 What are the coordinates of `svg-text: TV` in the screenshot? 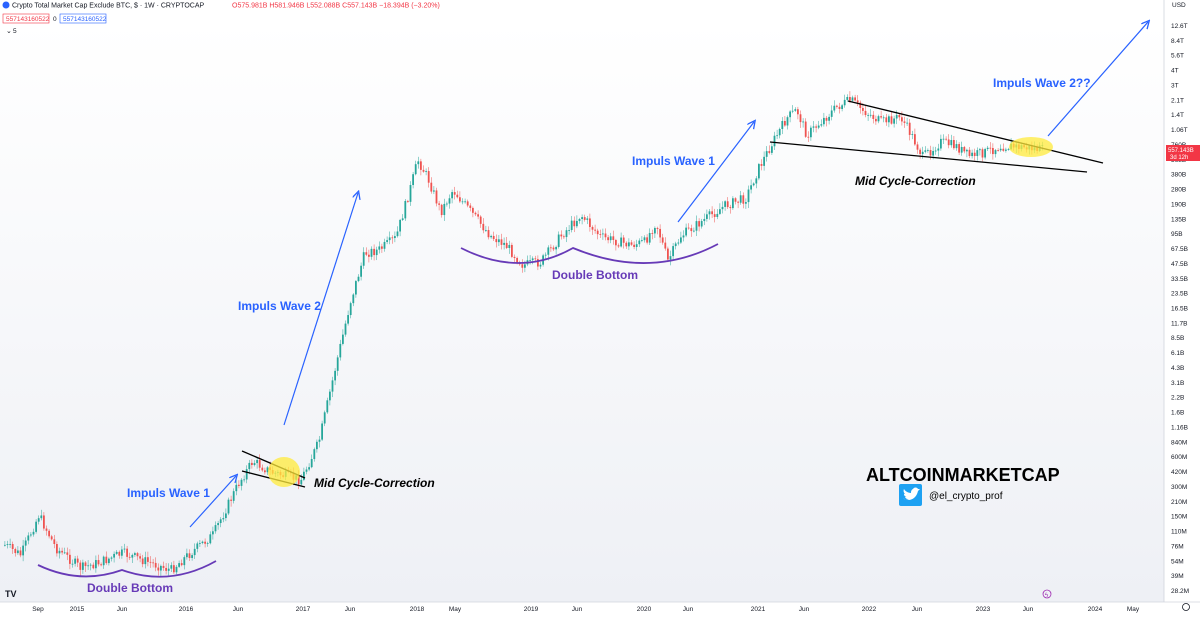 It's located at (11, 594).